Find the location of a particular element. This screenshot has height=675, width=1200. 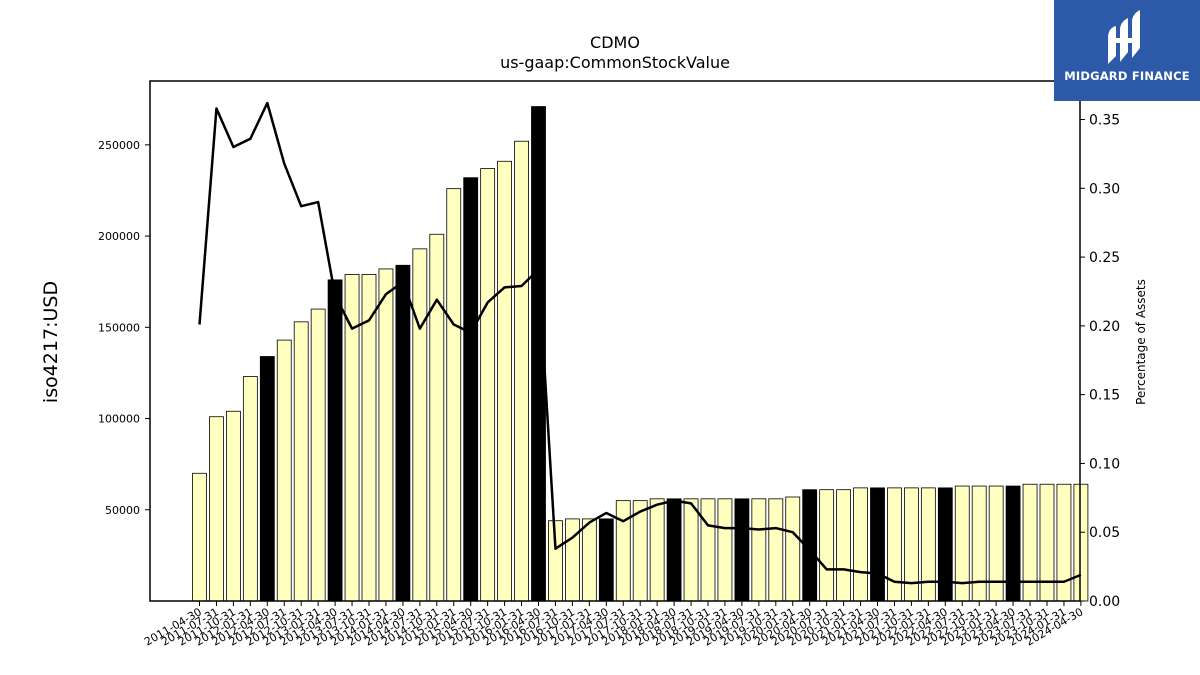

midgard-finance-logo: MIDGARD FINANCE is located at coordinates (1127, 50).